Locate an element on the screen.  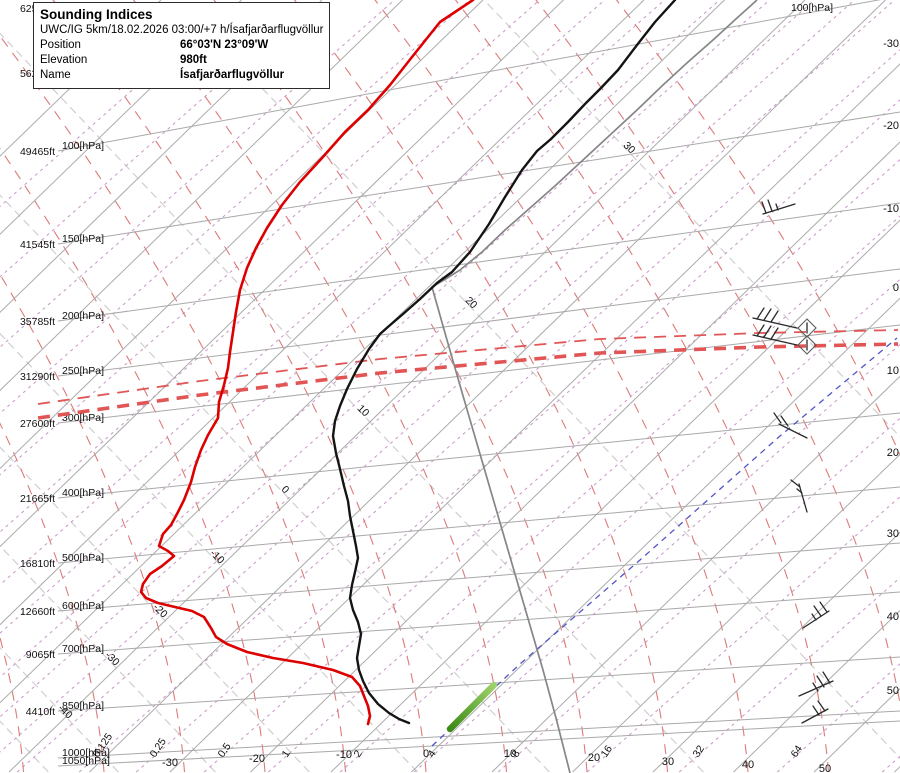
pressure-label-top-right: 100[hPa] is located at coordinates (812, 8).